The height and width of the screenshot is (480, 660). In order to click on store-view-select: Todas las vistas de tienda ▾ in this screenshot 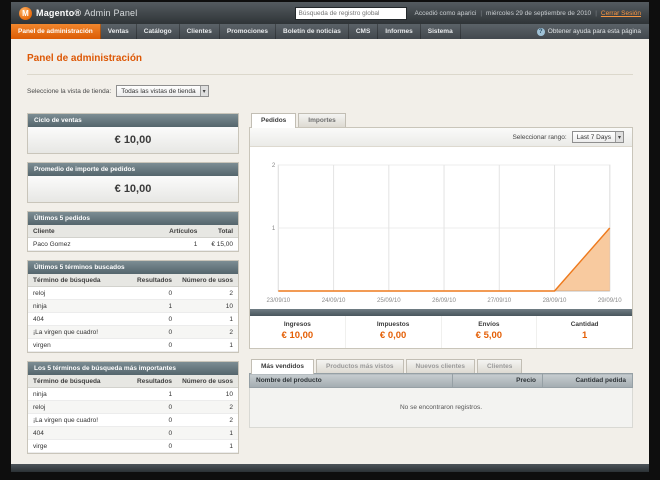, I will do `click(162, 91)`.